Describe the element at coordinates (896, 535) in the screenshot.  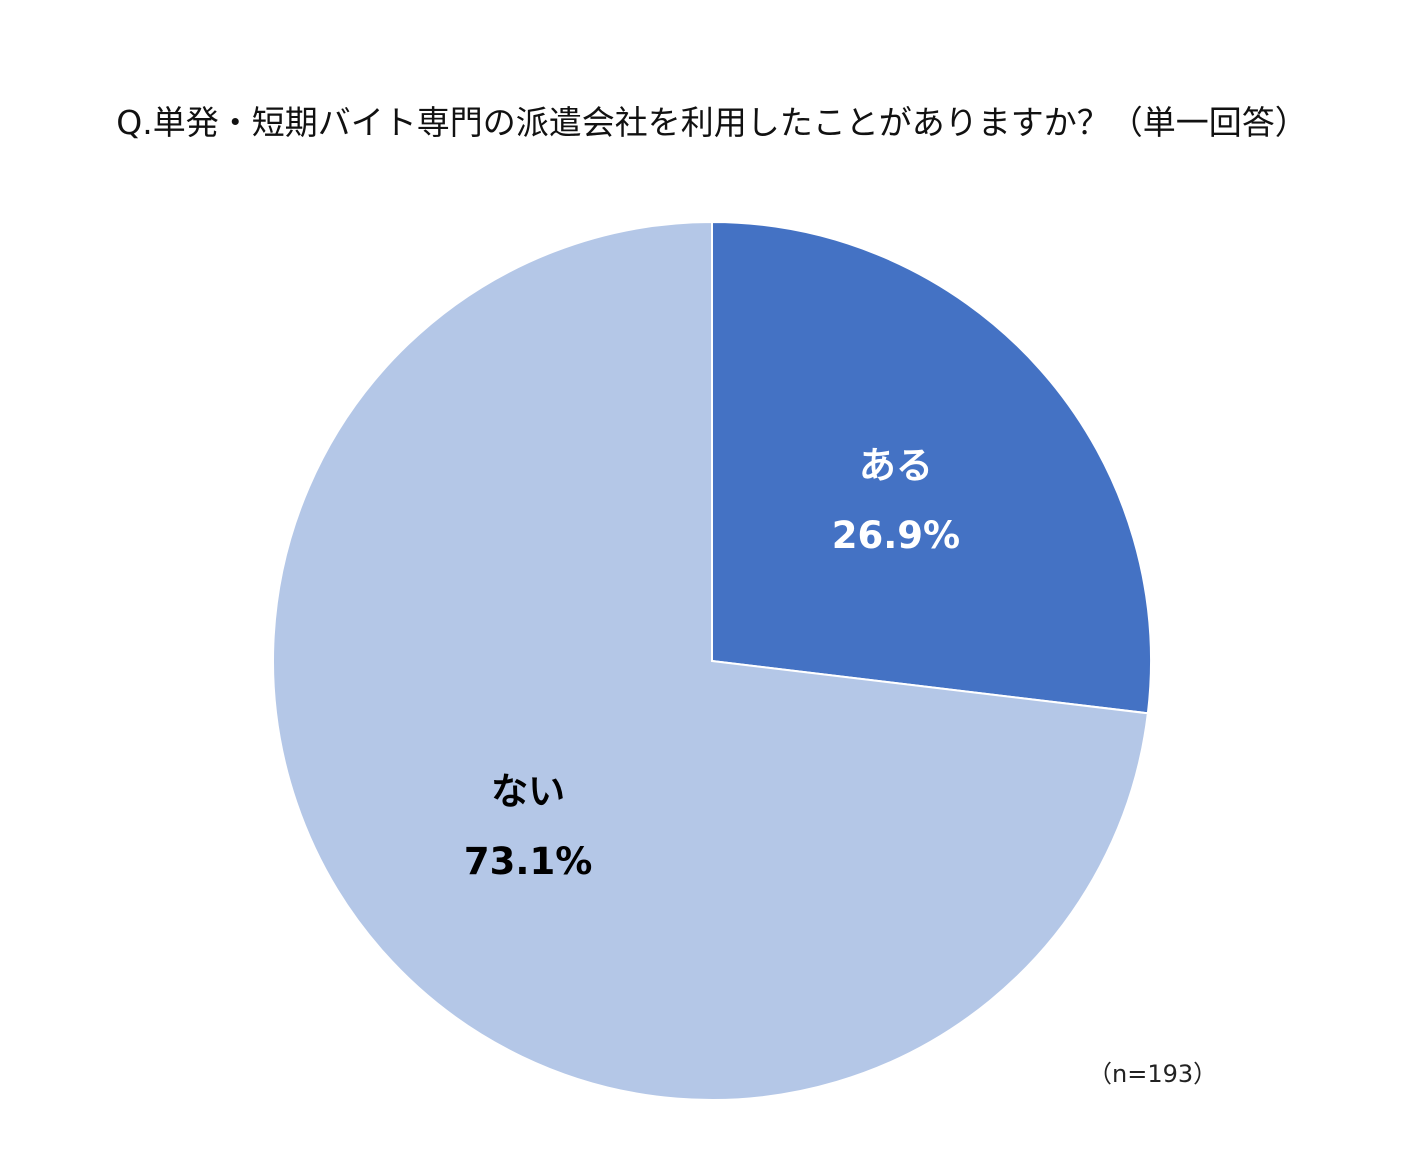
I see `slice-value-label: 26.9%` at that location.